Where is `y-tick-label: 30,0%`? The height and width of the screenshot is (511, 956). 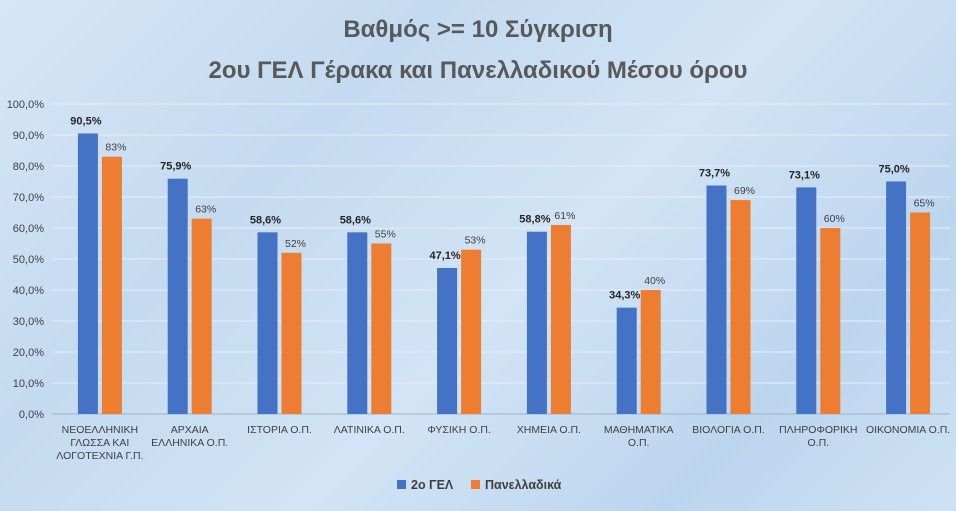
y-tick-label: 30,0% is located at coordinates (28, 322).